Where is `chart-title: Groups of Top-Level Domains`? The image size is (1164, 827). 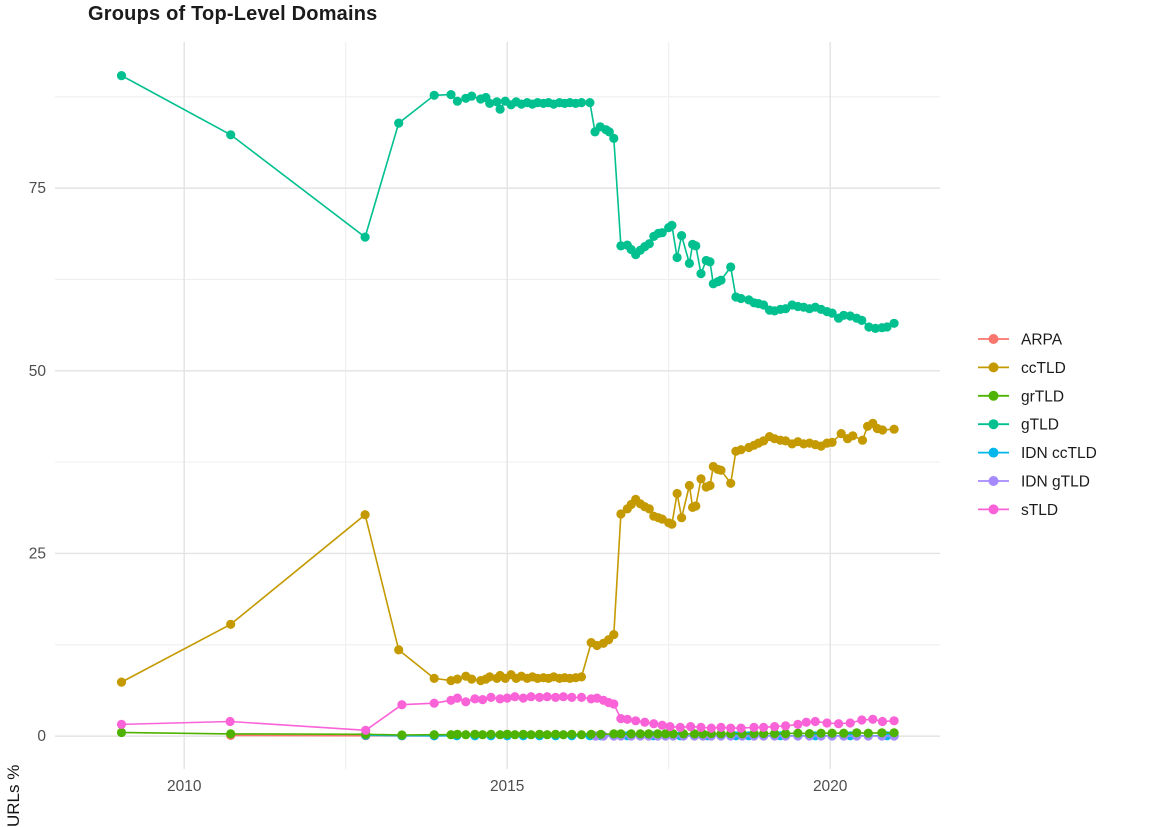
chart-title: Groups of Top-Level Domains is located at coordinates (233, 14).